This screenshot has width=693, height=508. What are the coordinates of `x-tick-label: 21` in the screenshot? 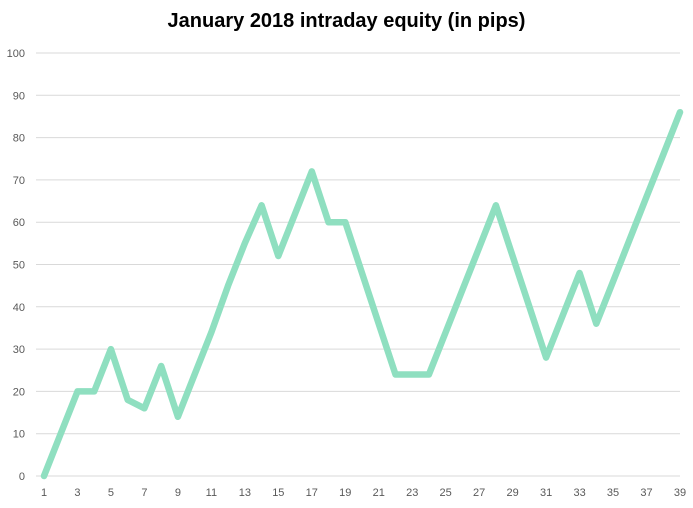 It's located at (379, 493).